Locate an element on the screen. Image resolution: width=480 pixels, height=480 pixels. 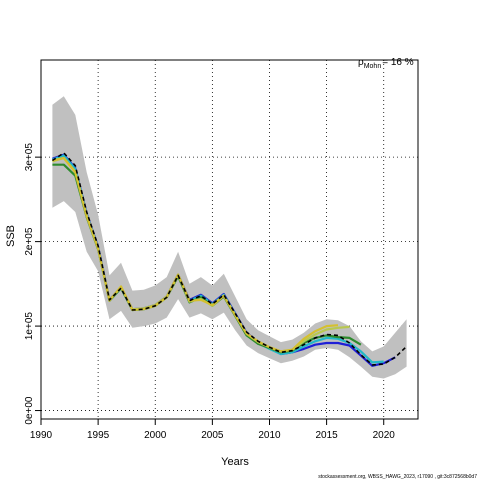
y-tick-label: 2e+05 is located at coordinates (29, 241).